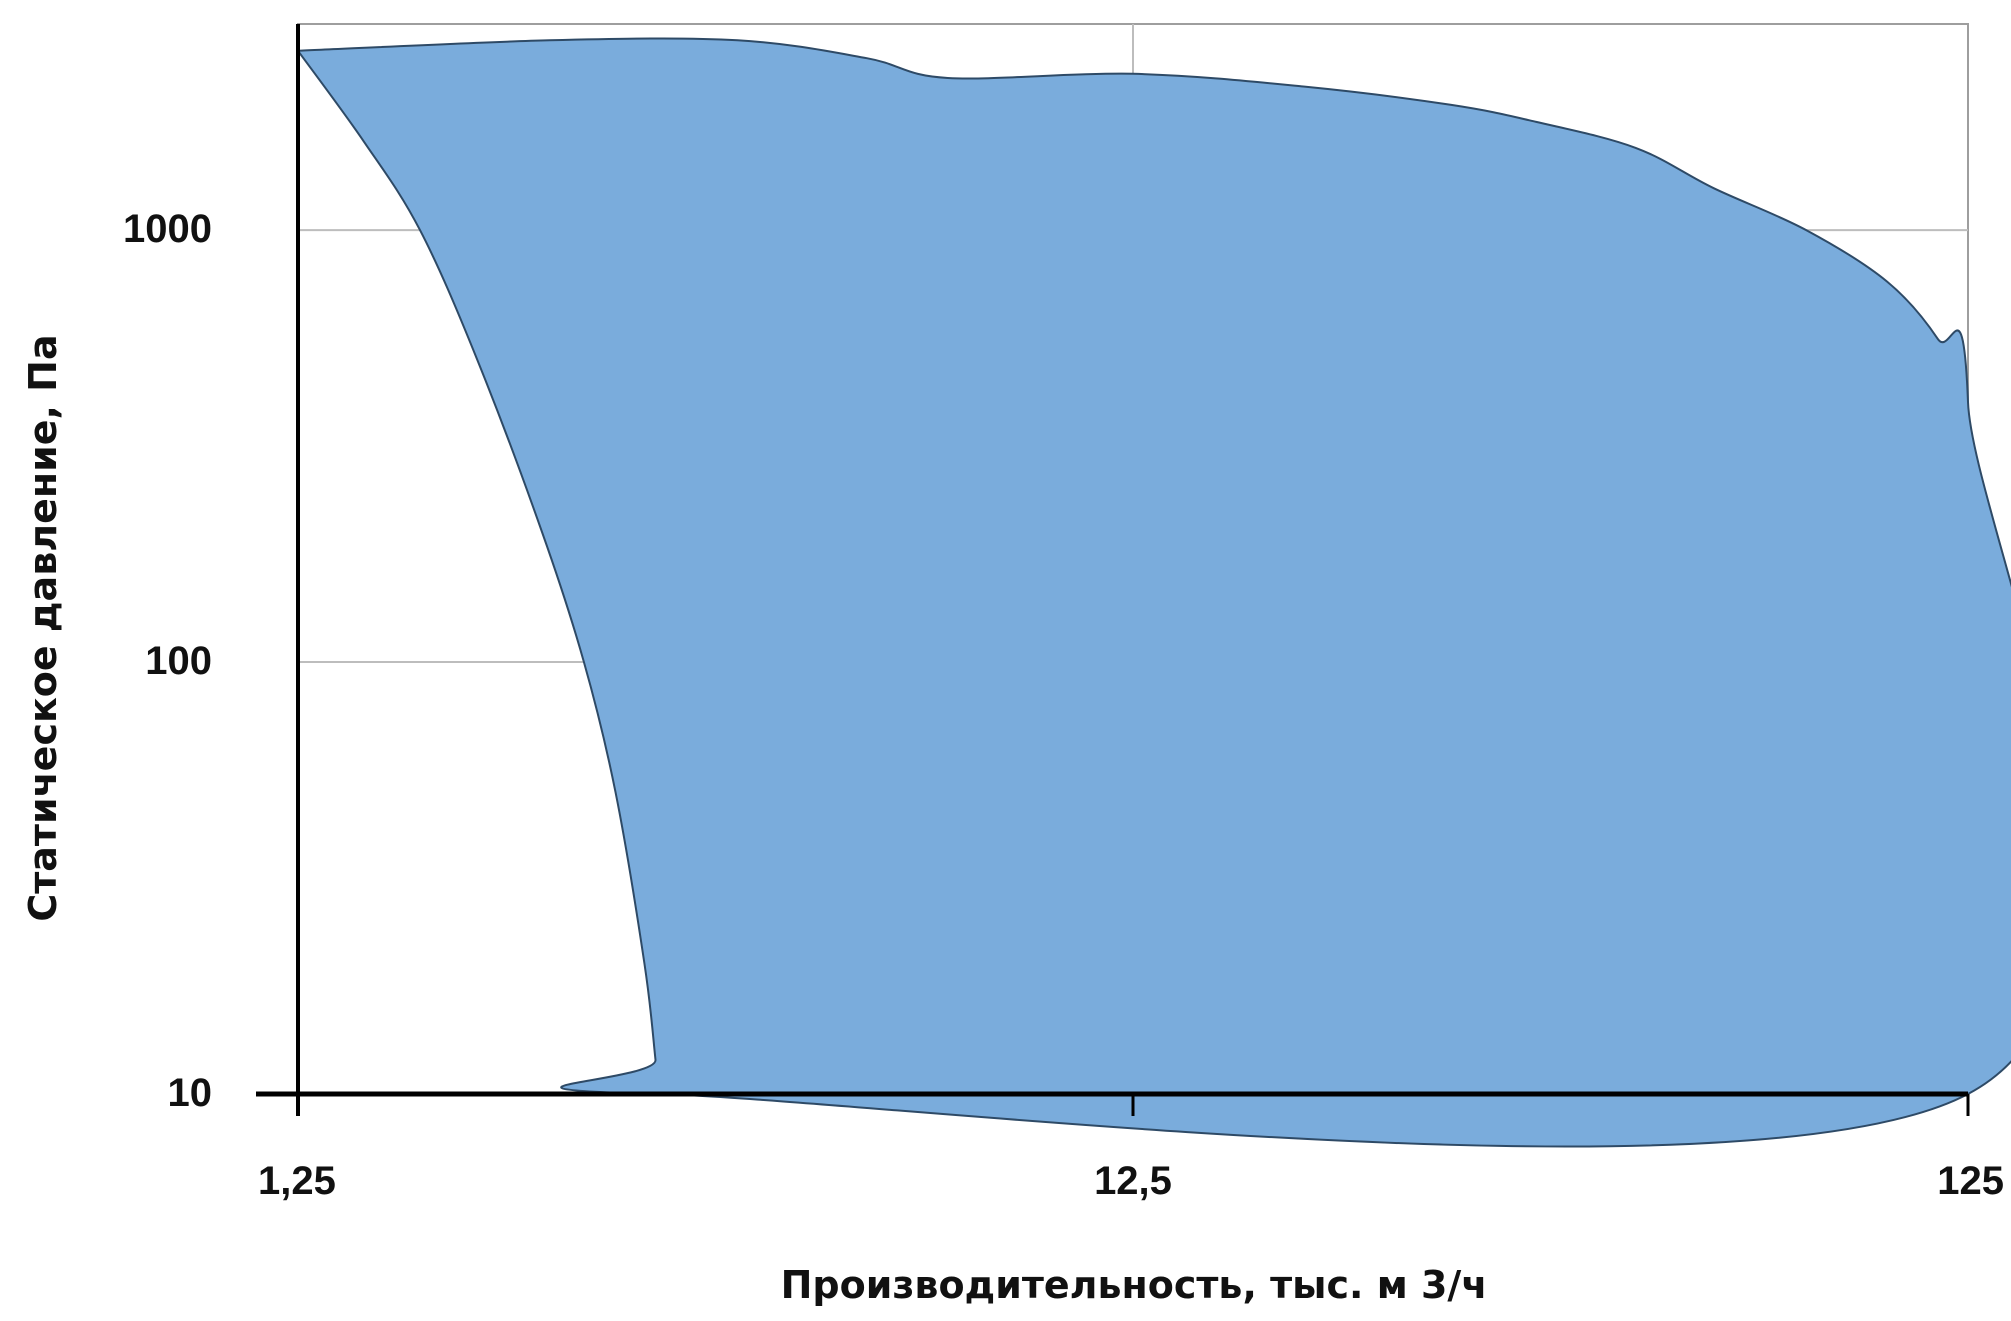 This screenshot has width=2011, height=1321. Describe the element at coordinates (167, 229) in the screenshot. I see `y-tick-label: 1000` at that location.